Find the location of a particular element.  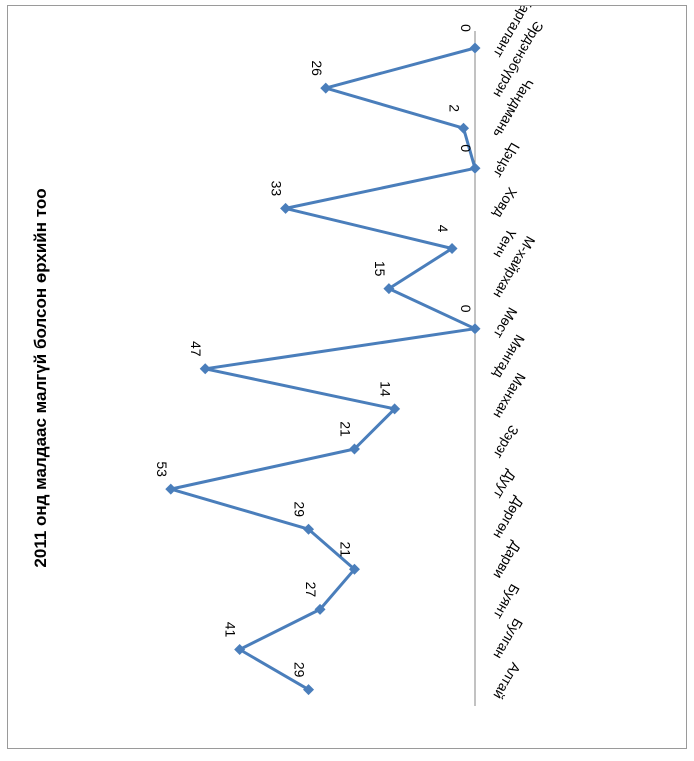

category-label: Булган is located at coordinates (508, 639).